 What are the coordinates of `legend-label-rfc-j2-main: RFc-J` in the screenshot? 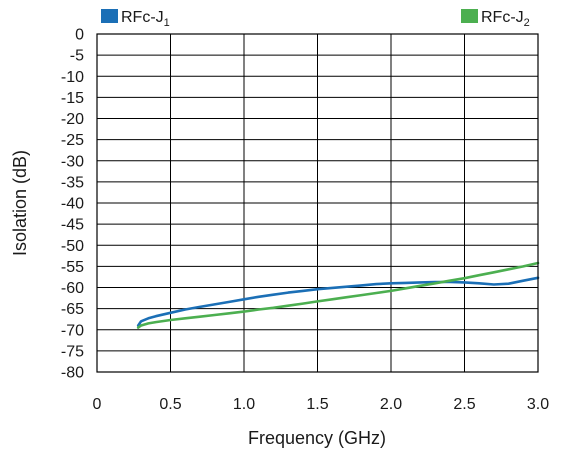 It's located at (502, 17).